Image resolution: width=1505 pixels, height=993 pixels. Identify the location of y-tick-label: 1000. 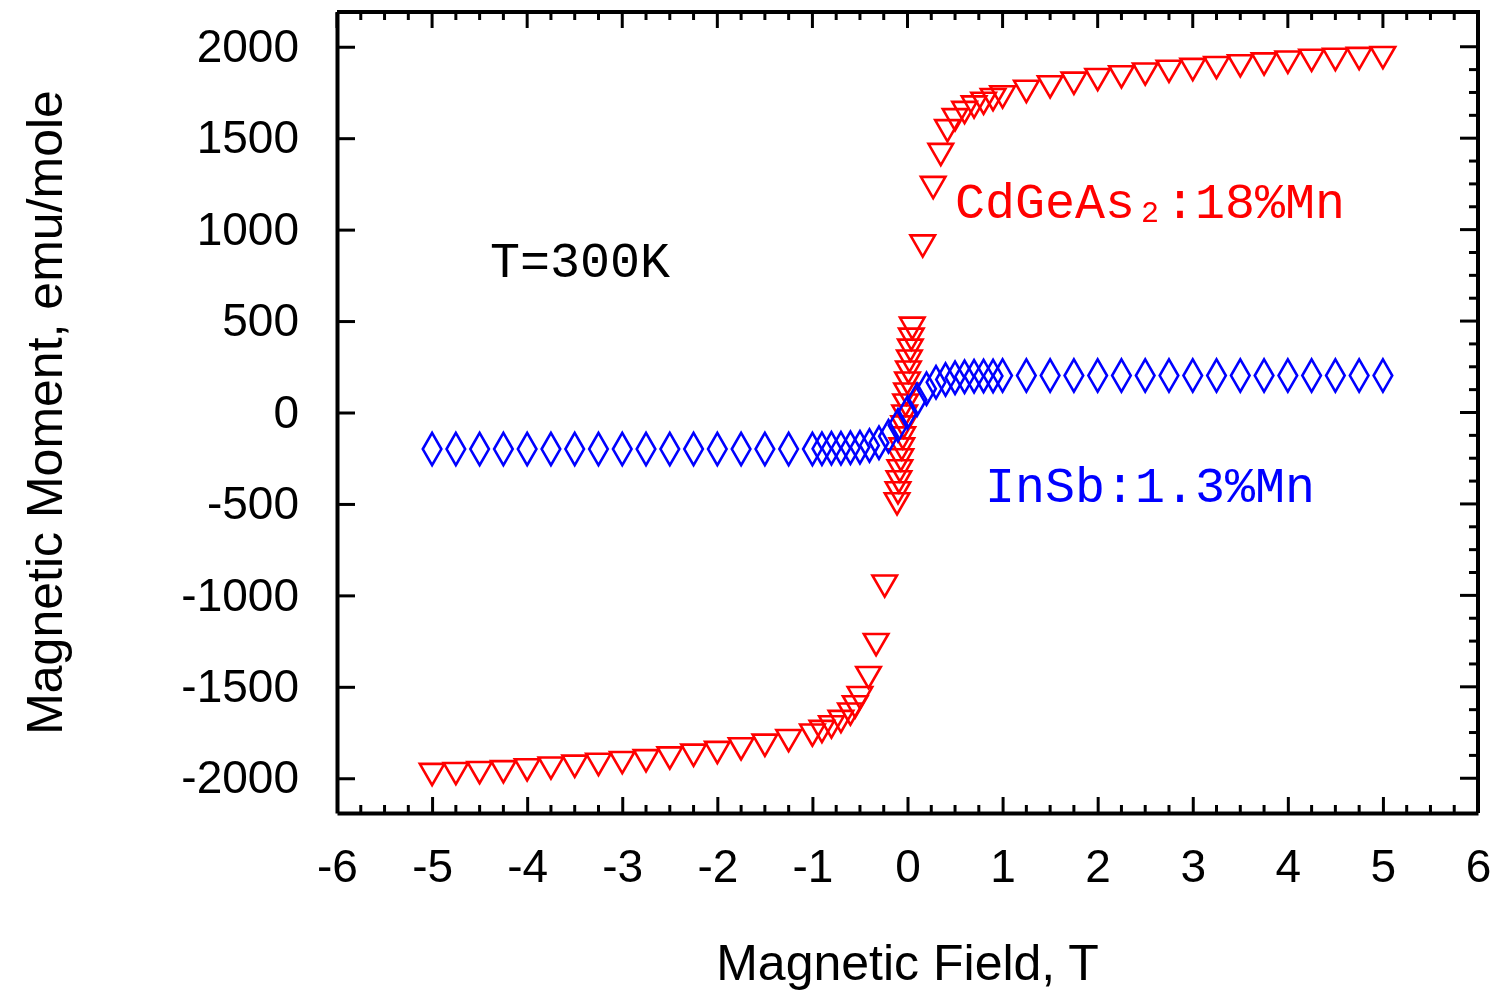
(247, 228).